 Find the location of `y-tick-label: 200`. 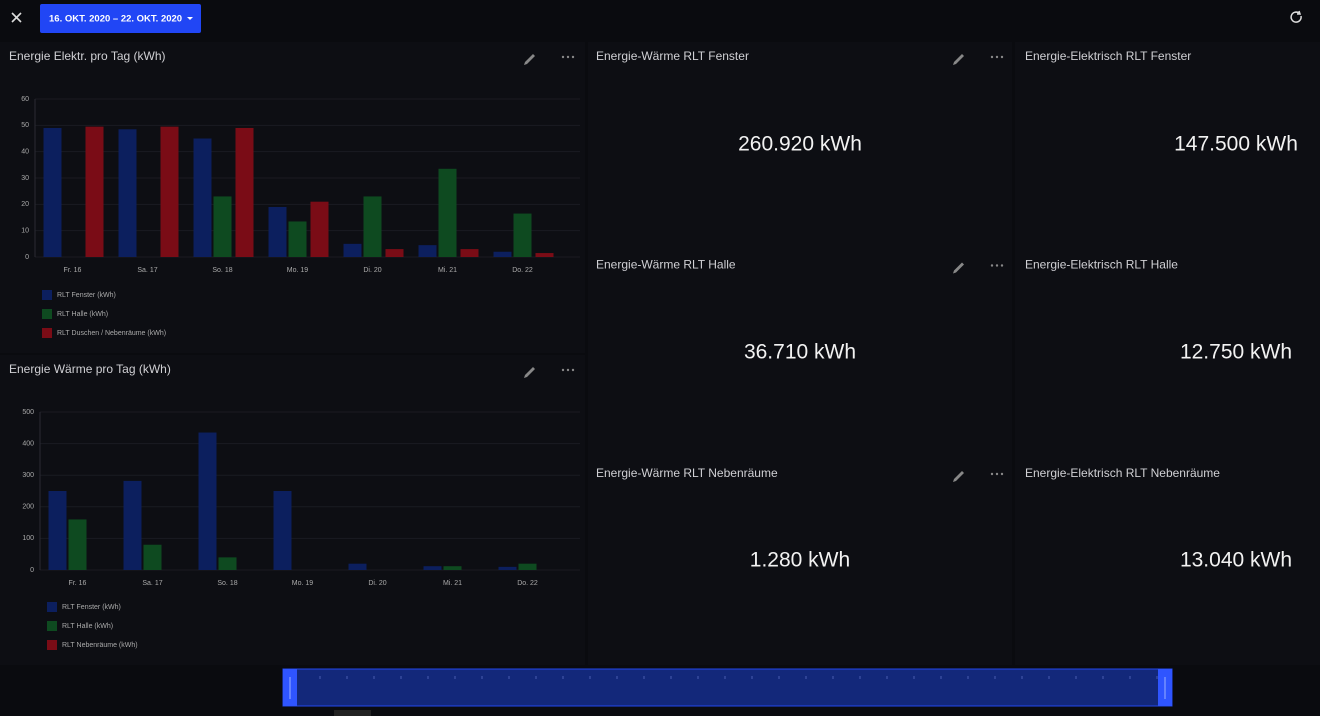

y-tick-label: 200 is located at coordinates (28, 507).